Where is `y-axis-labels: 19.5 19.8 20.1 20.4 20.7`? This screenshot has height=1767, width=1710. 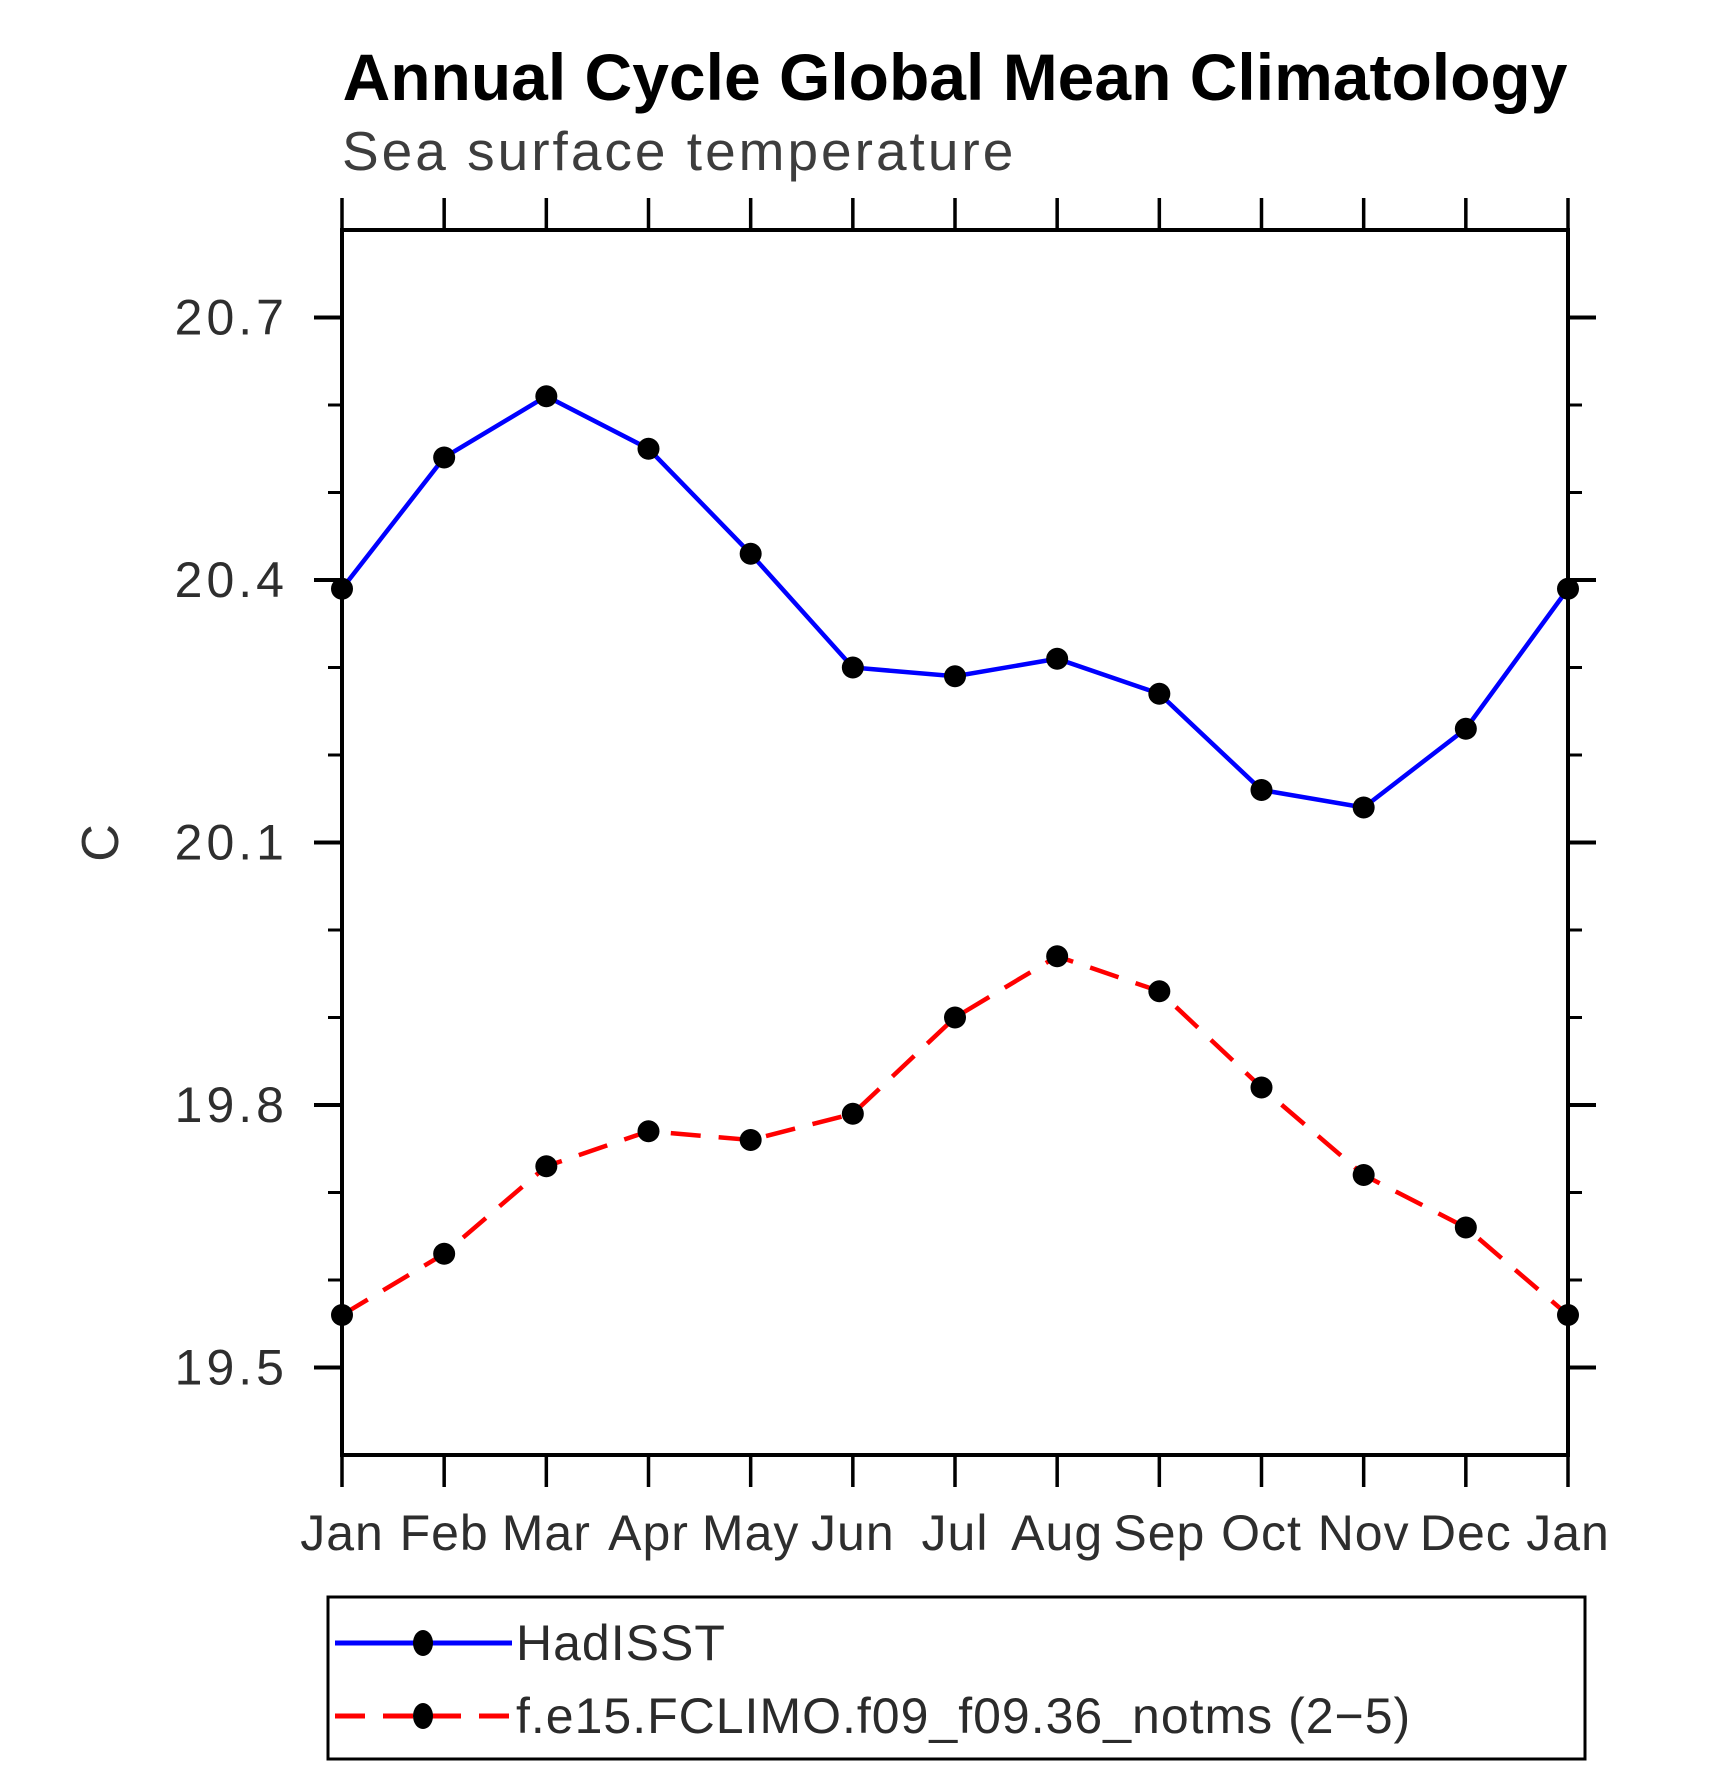 y-axis-labels: 19.5 19.8 20.1 20.4 20.7 is located at coordinates (231, 843).